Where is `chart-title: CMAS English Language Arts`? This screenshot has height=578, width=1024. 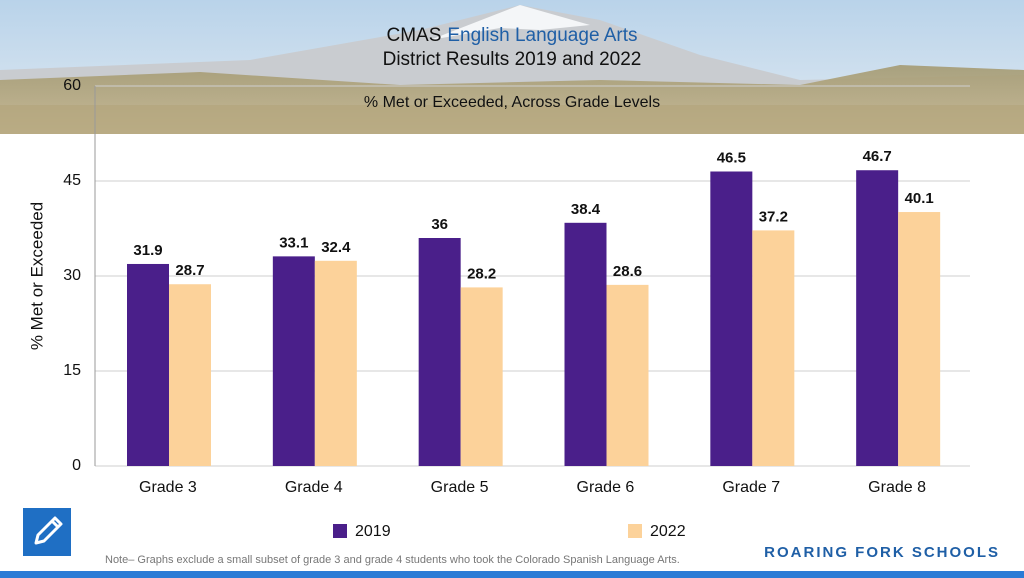 chart-title: CMAS English Language Arts is located at coordinates (511, 35).